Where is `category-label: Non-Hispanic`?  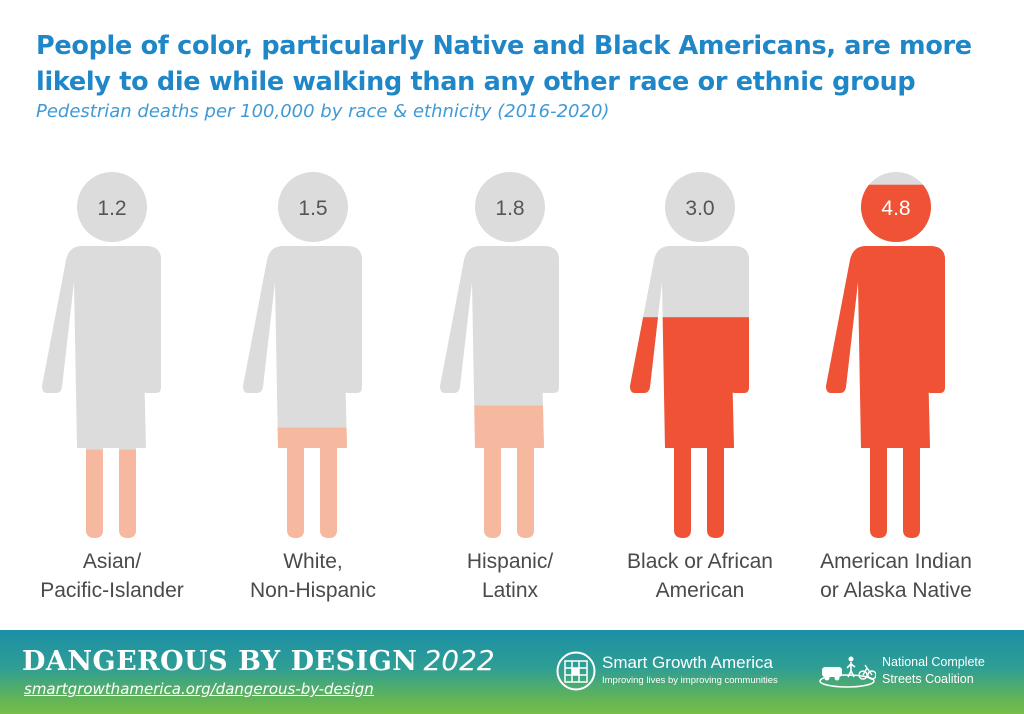 category-label: Non-Hispanic is located at coordinates (313, 590).